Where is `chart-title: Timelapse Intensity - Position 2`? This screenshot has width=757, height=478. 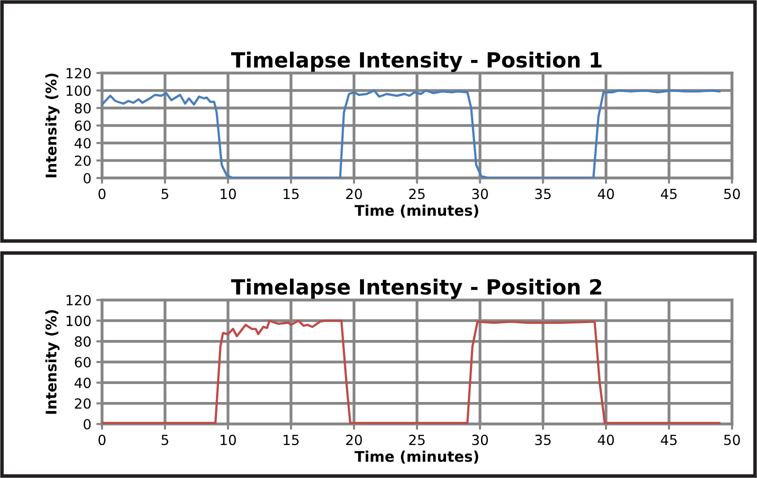 chart-title: Timelapse Intensity - Position 2 is located at coordinates (416, 288).